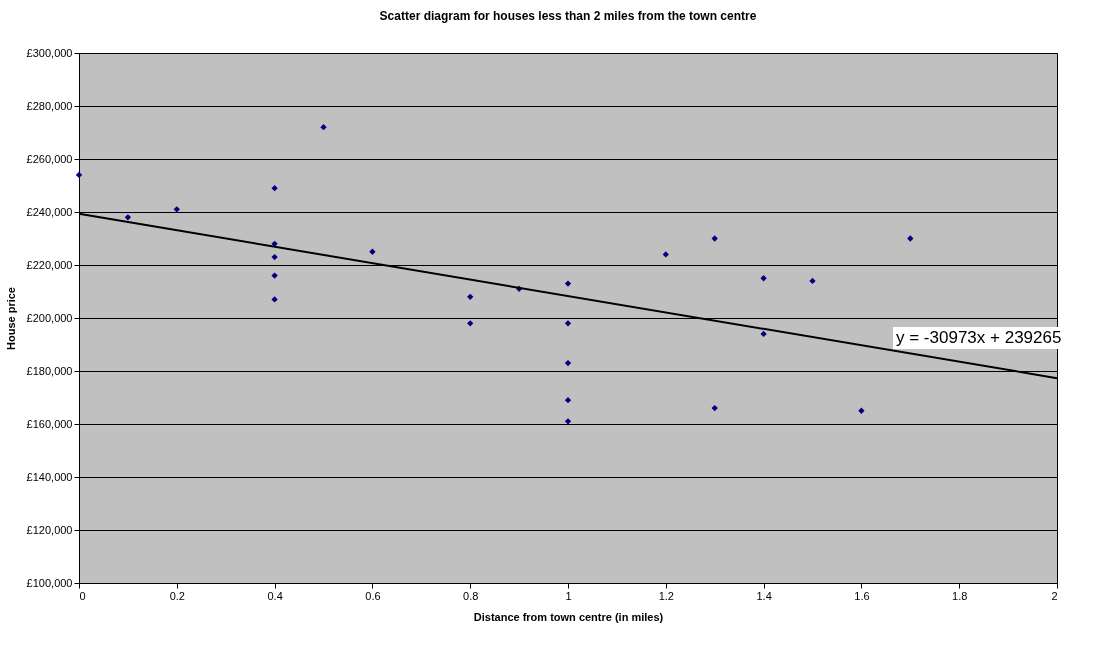 The height and width of the screenshot is (660, 1111). What do you see at coordinates (49, 476) in the screenshot?
I see `y-tick-label: £140,000` at bounding box center [49, 476].